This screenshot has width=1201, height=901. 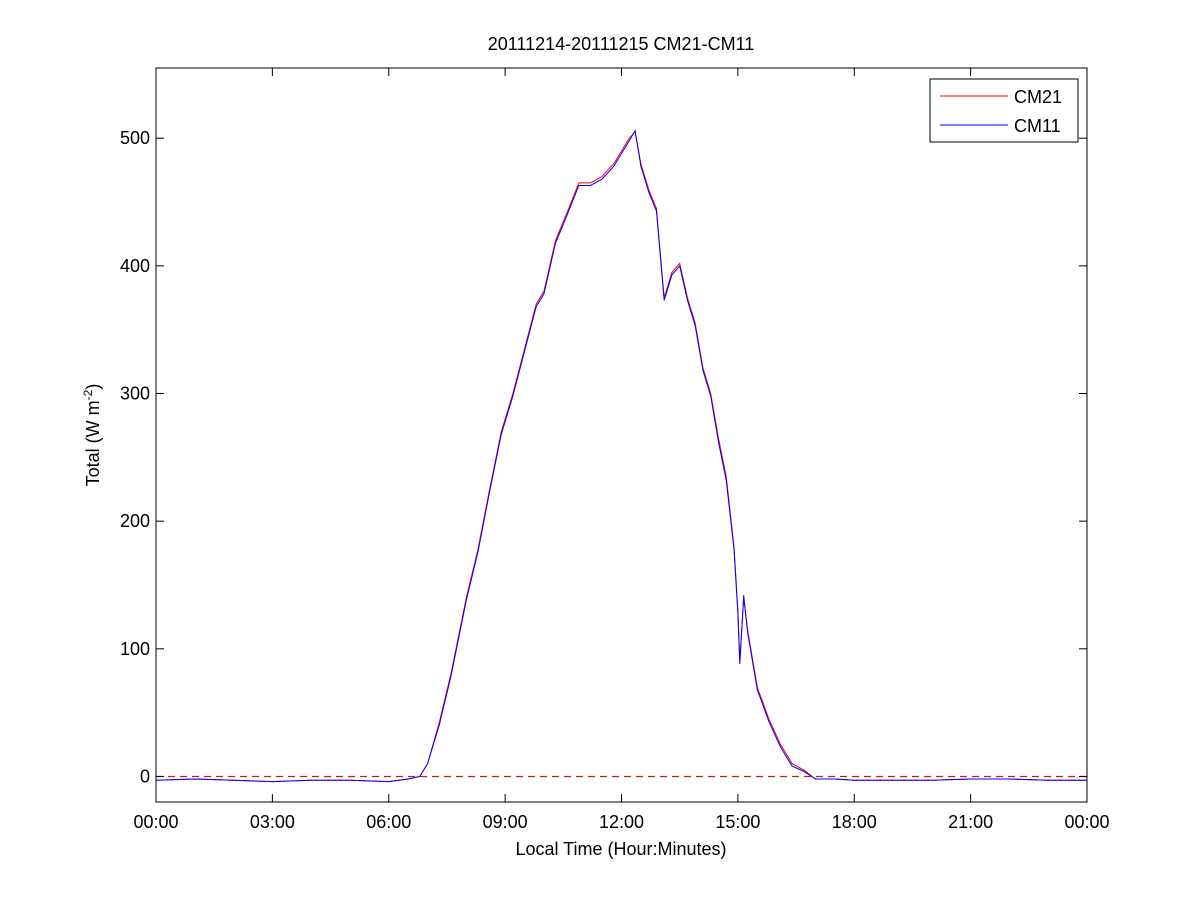 I want to click on legend-box, so click(x=1004, y=110).